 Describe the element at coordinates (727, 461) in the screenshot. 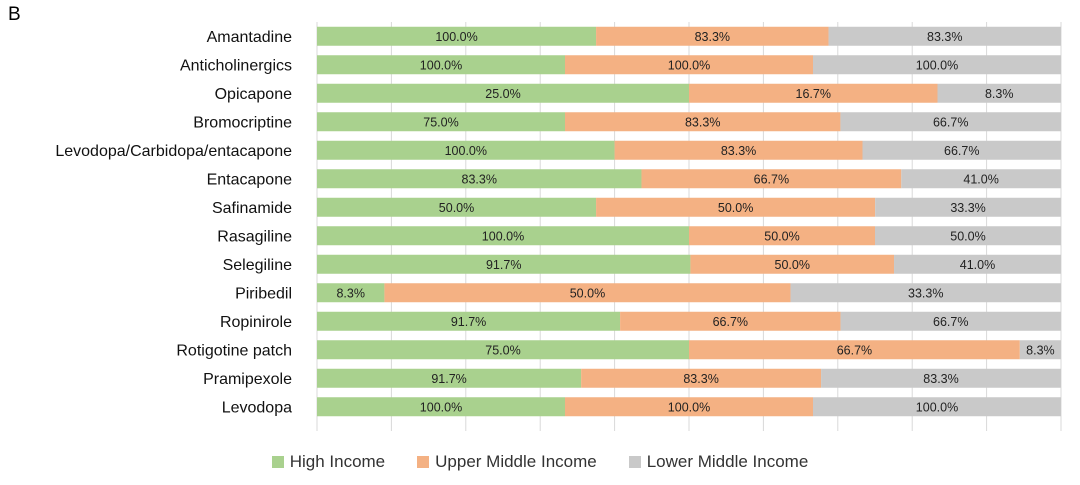

I see `legend-label: Lower Middle Income` at that location.